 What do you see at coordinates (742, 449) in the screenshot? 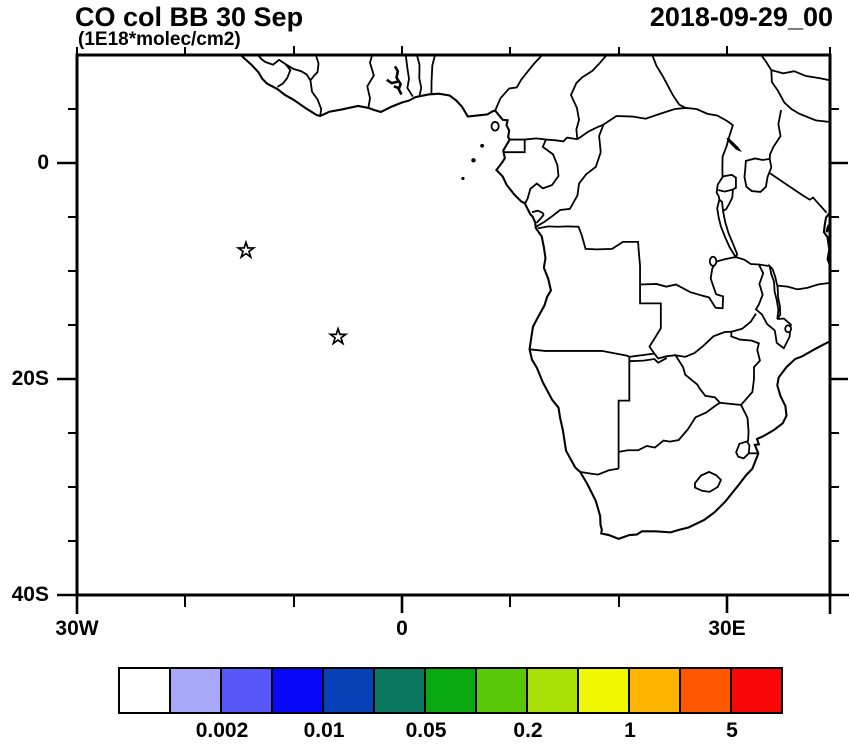
I see `eswatini-border` at bounding box center [742, 449].